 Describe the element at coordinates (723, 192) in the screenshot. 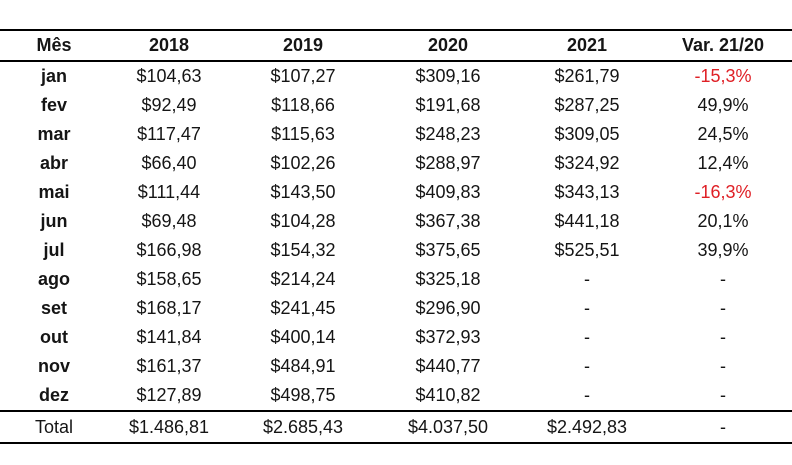

I see `variation-cell: -16,3%` at that location.